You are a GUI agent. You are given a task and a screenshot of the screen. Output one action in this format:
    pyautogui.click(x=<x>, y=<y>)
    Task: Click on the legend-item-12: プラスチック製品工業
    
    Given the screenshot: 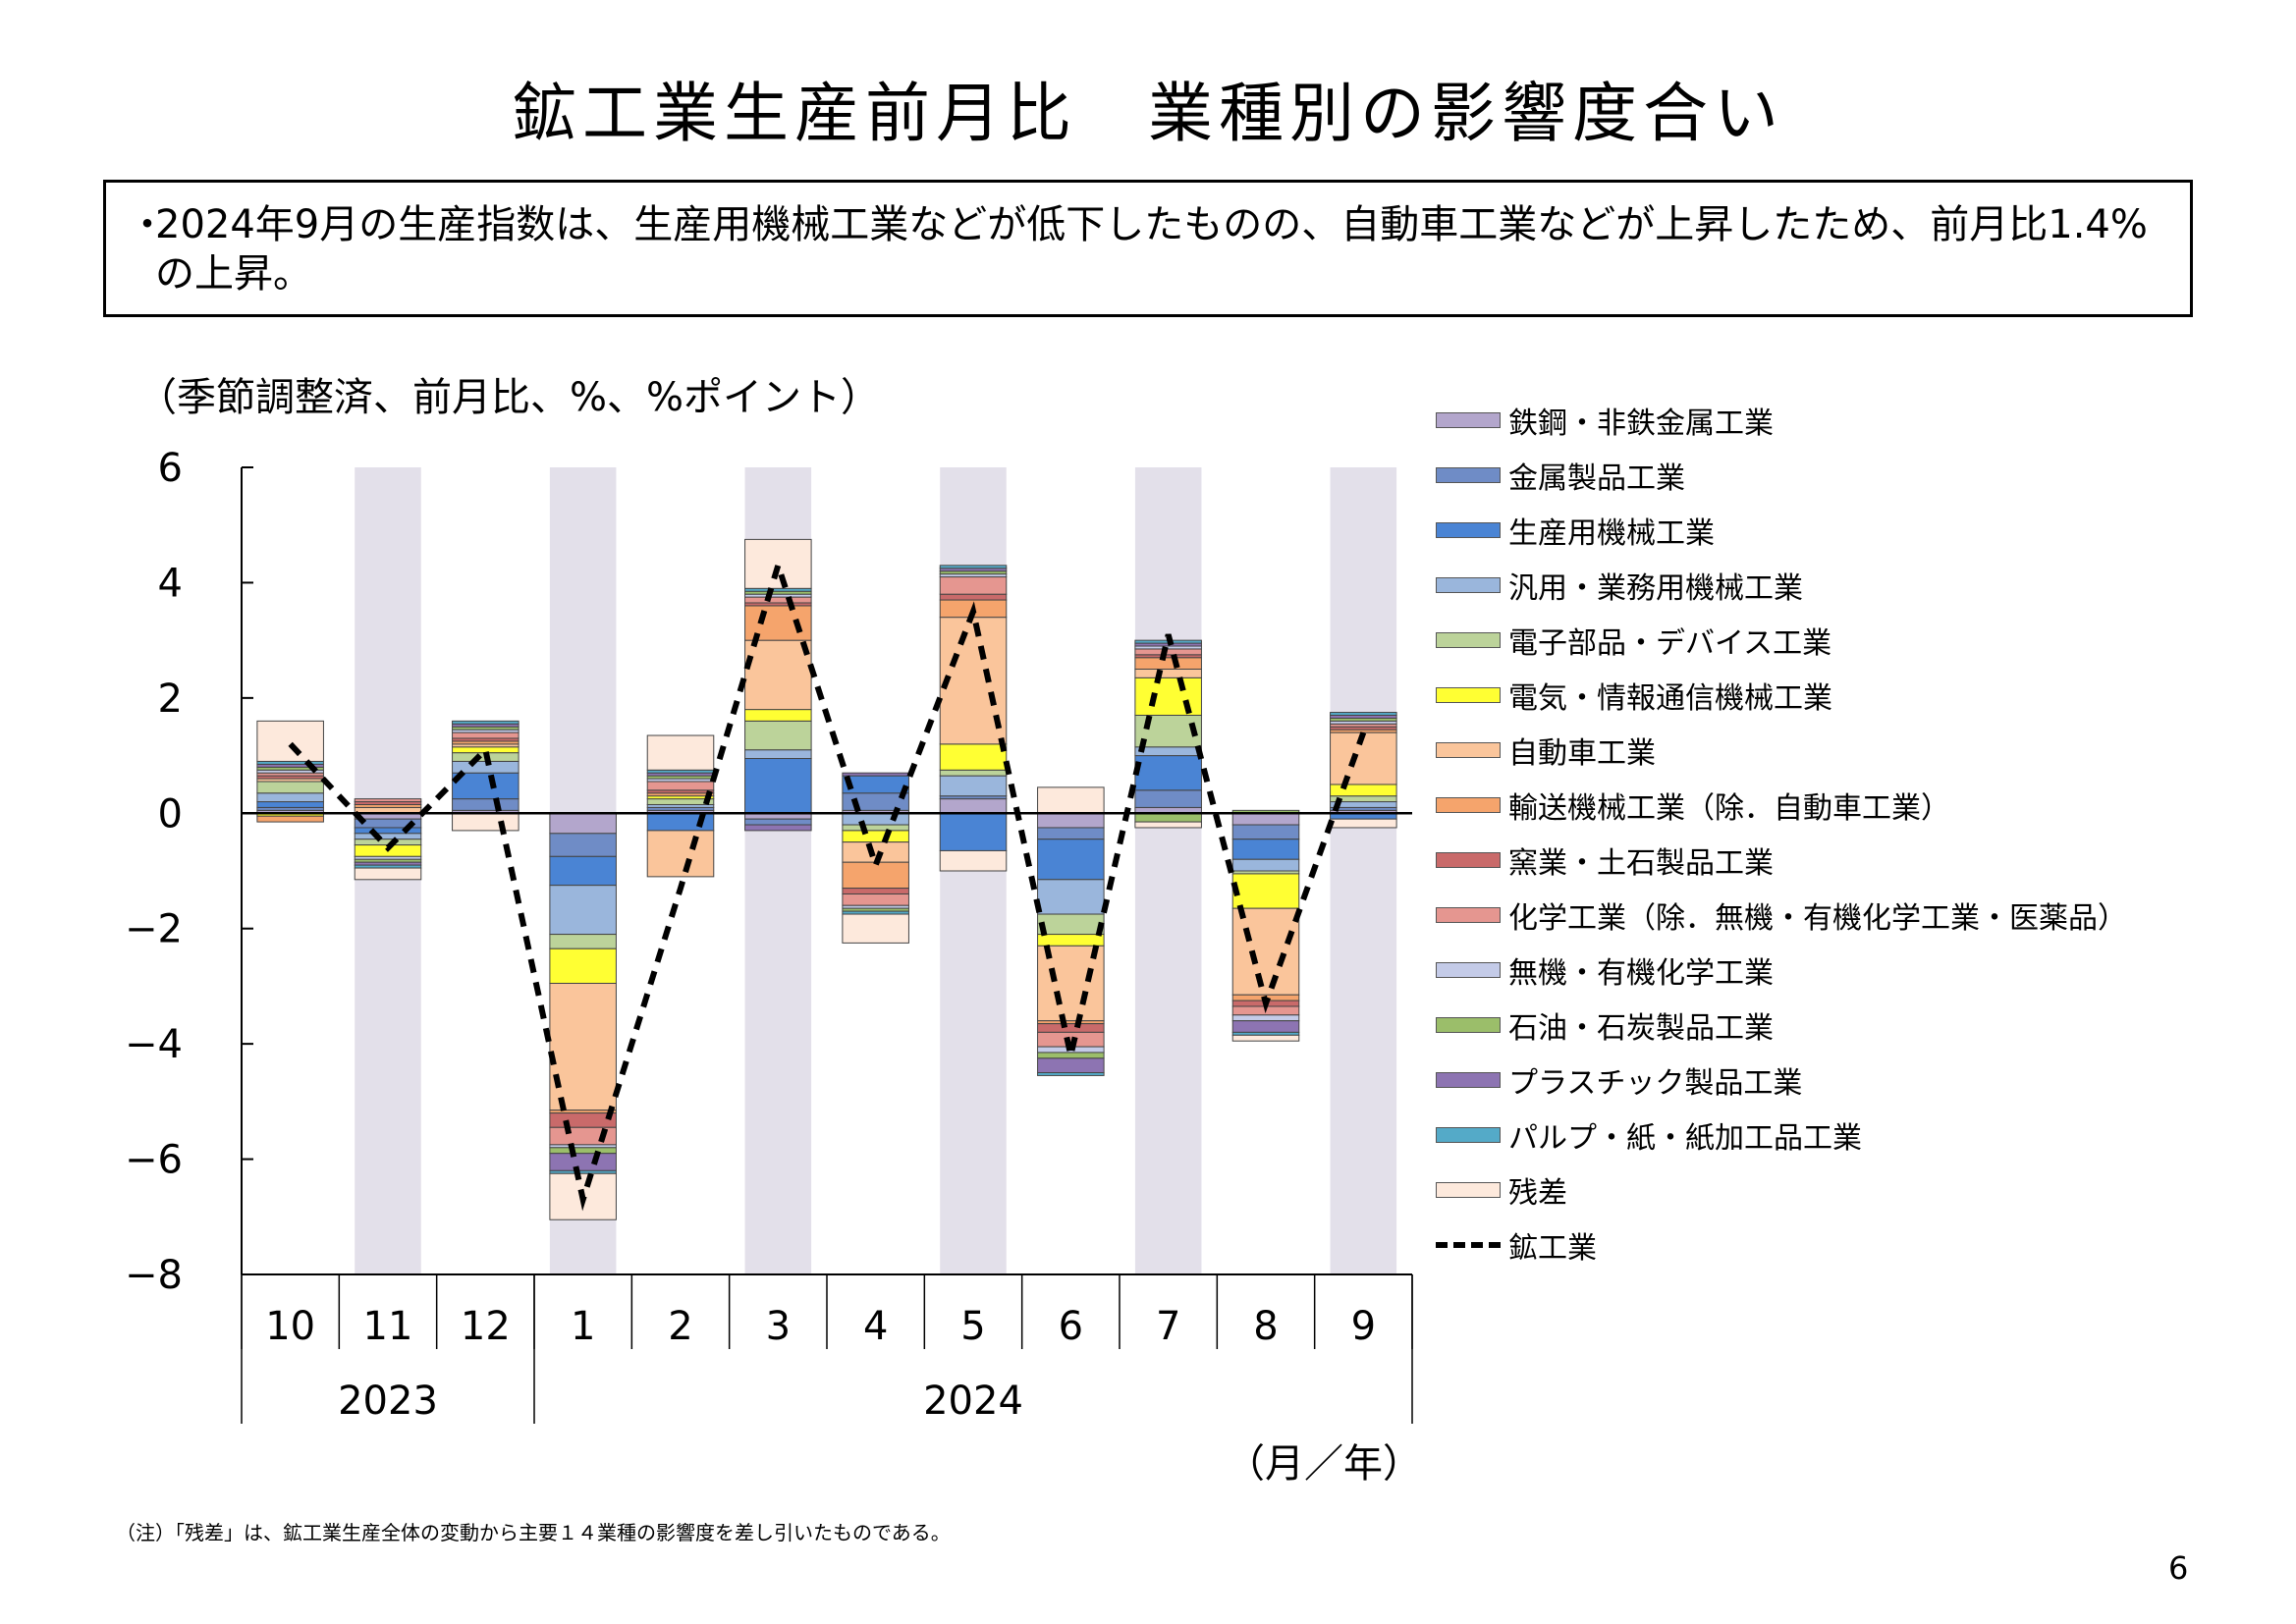 What is the action you would take?
    pyautogui.click(x=1619, y=1080)
    